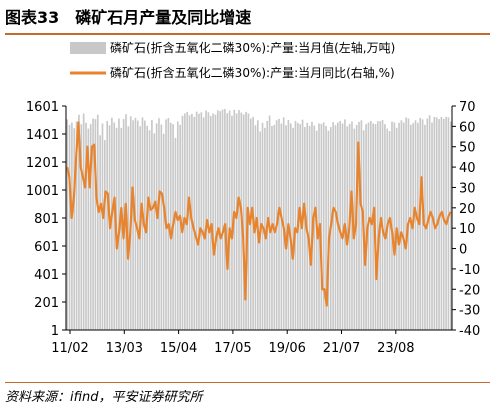  What do you see at coordinates (42, 135) in the screenshot?
I see `left-tick-label: 1401` at bounding box center [42, 135].